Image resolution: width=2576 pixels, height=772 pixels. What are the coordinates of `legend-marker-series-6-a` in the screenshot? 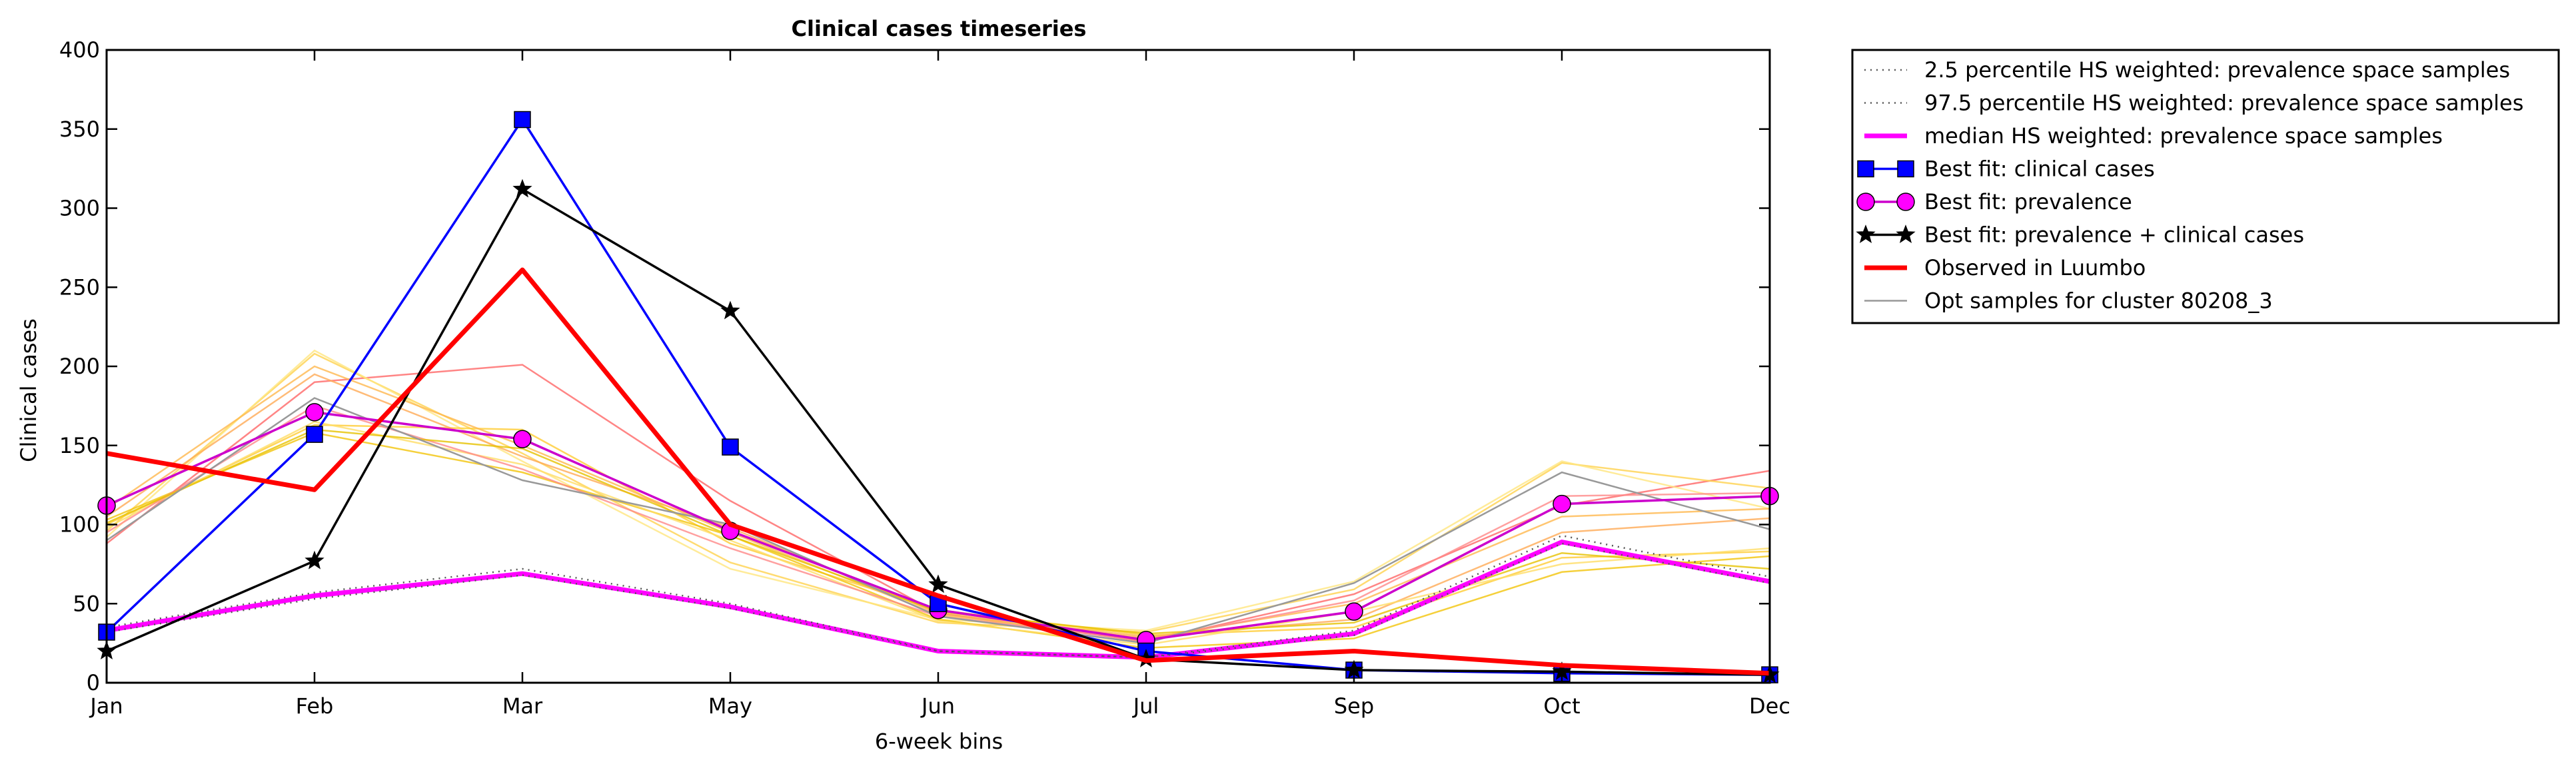 It's located at (1866, 233).